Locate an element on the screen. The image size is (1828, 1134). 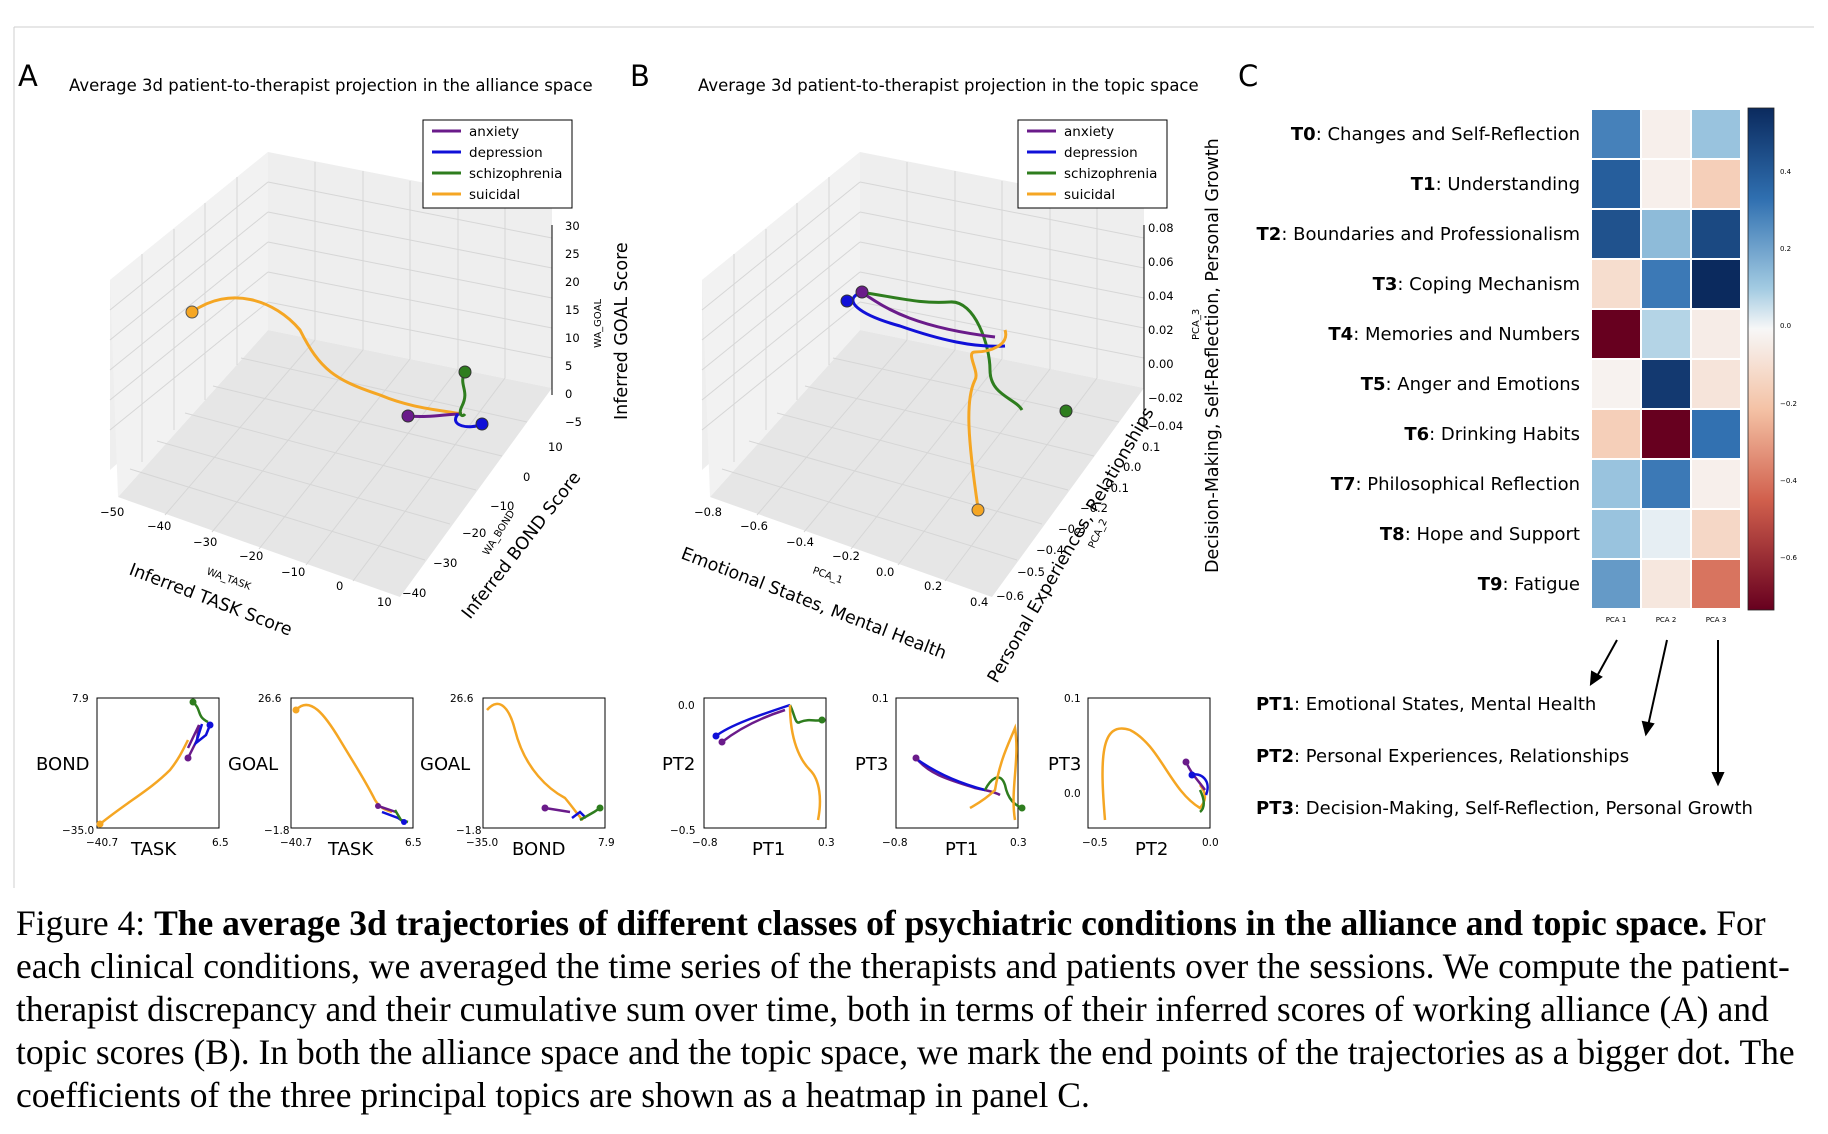
svg-text: 20 is located at coordinates (572, 282).